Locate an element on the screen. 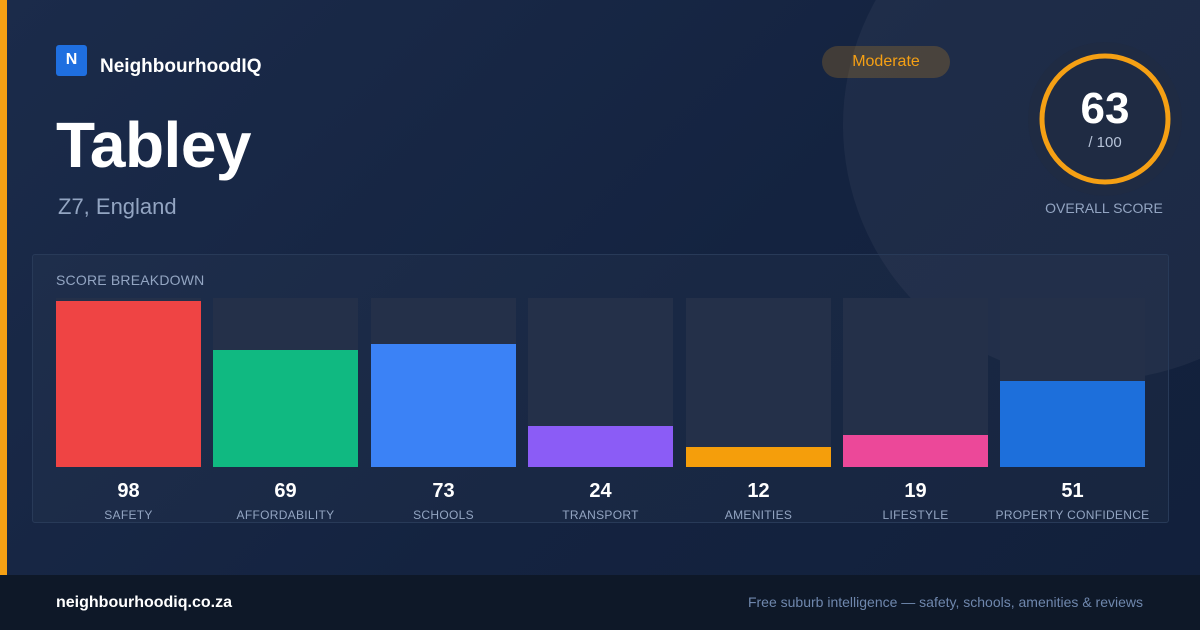 The width and height of the screenshot is (1200, 630). bar-label: PROPERTY CONFIDENCE is located at coordinates (1072, 515).